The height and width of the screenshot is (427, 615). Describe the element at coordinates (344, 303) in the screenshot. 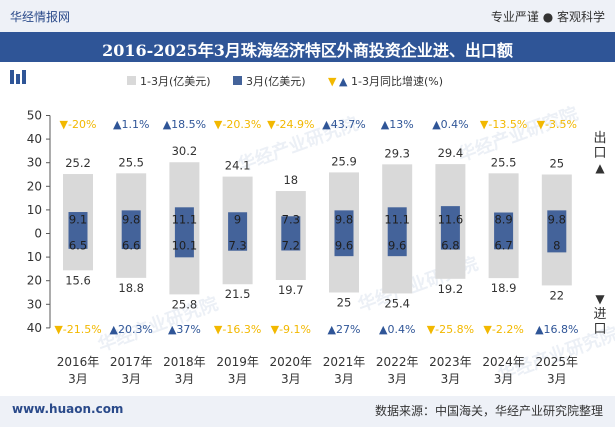

I see `label-import-cumulative: 25` at that location.